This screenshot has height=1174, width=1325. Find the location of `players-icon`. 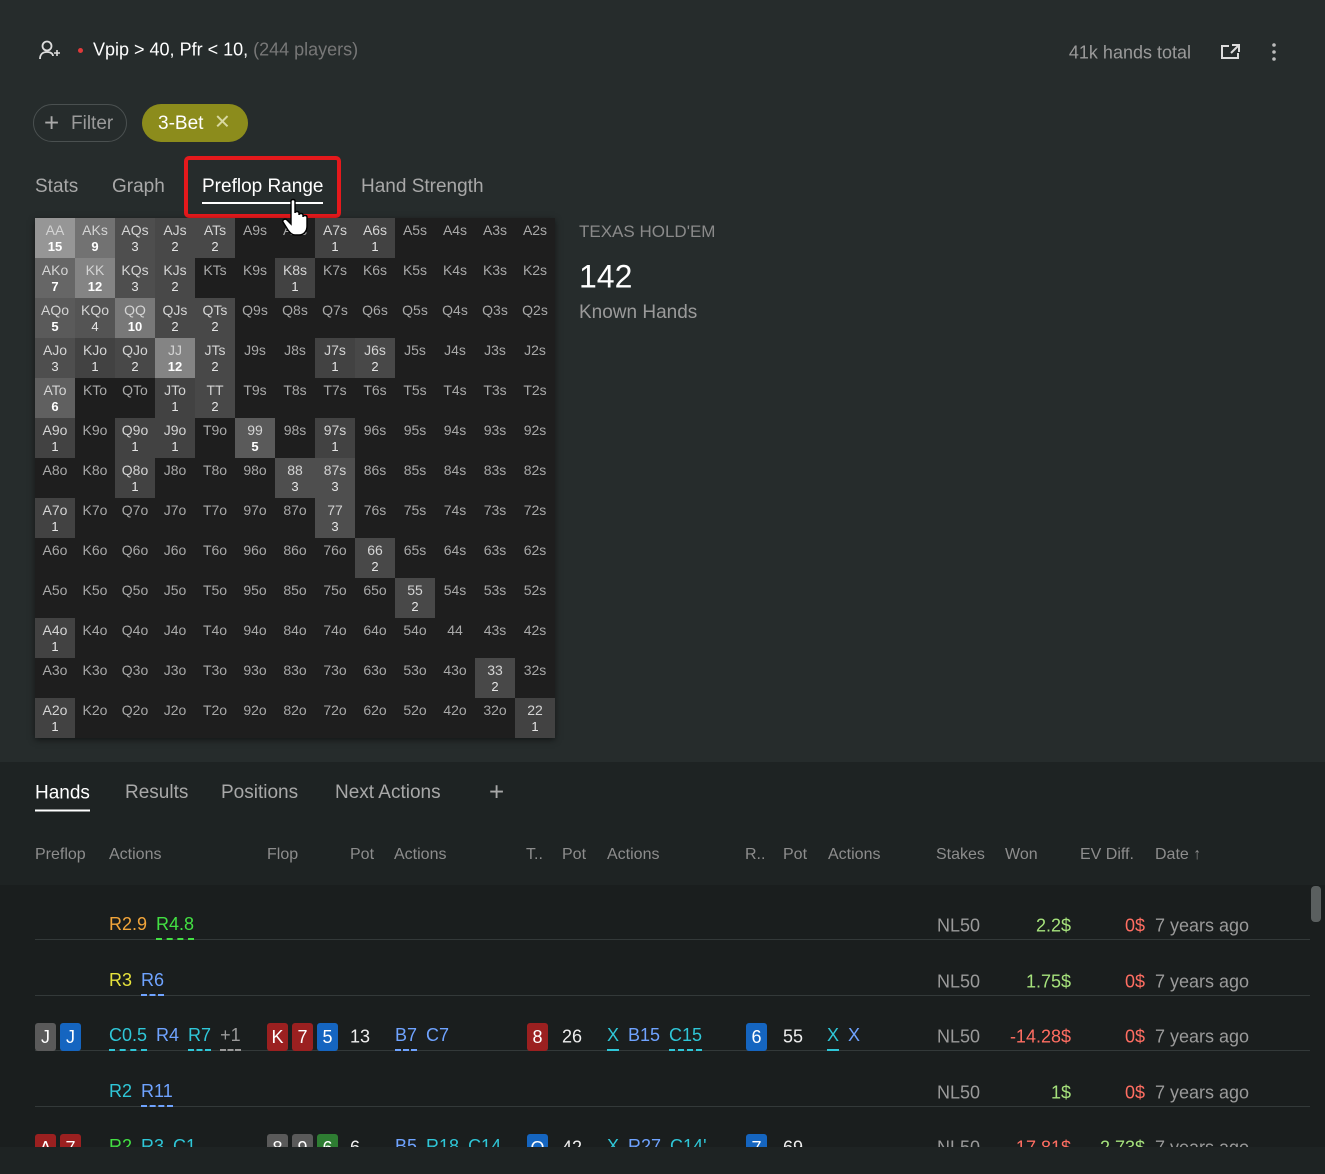

players-icon is located at coordinates (50, 51).